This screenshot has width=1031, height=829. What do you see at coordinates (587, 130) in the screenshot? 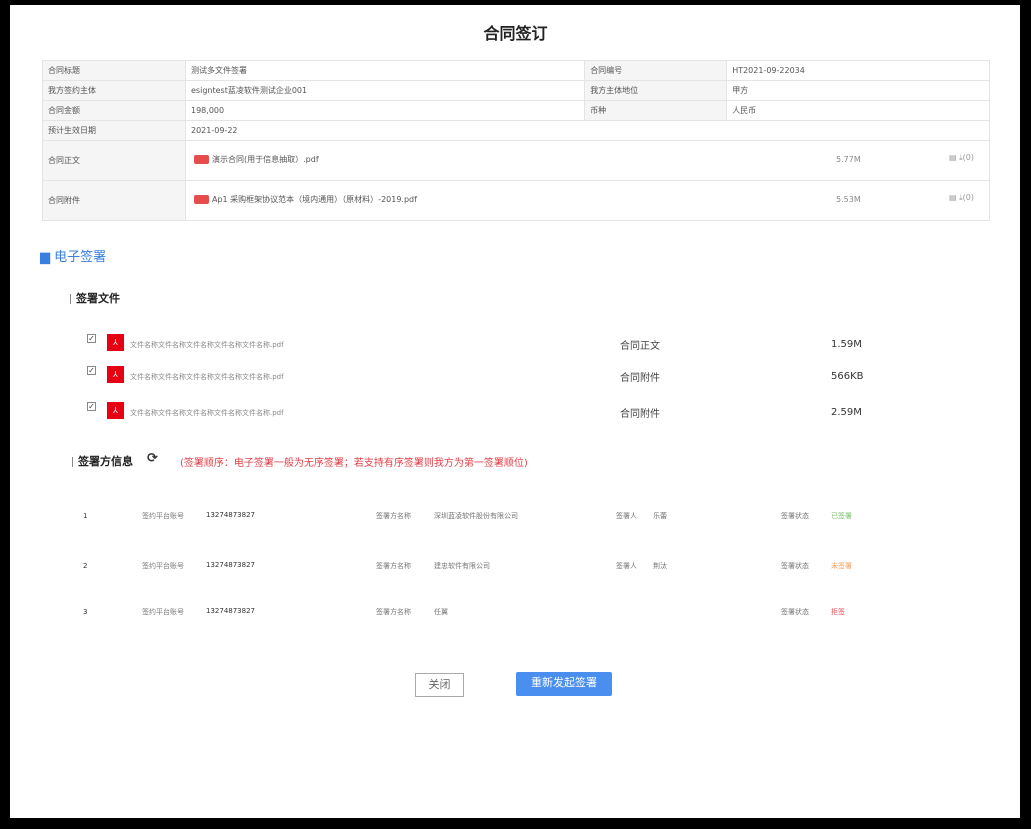
I see `effective-date: 2021-09-22` at bounding box center [587, 130].